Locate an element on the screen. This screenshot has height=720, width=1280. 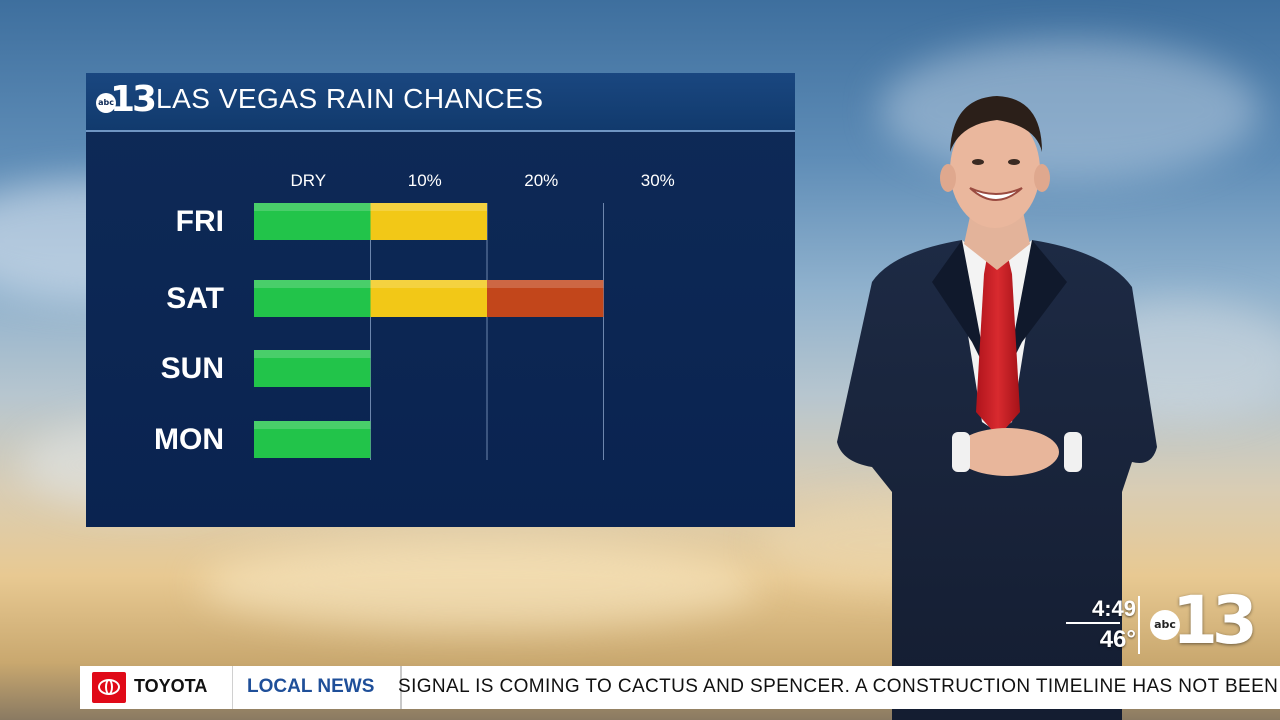
column-label: 20% is located at coordinates (541, 180).